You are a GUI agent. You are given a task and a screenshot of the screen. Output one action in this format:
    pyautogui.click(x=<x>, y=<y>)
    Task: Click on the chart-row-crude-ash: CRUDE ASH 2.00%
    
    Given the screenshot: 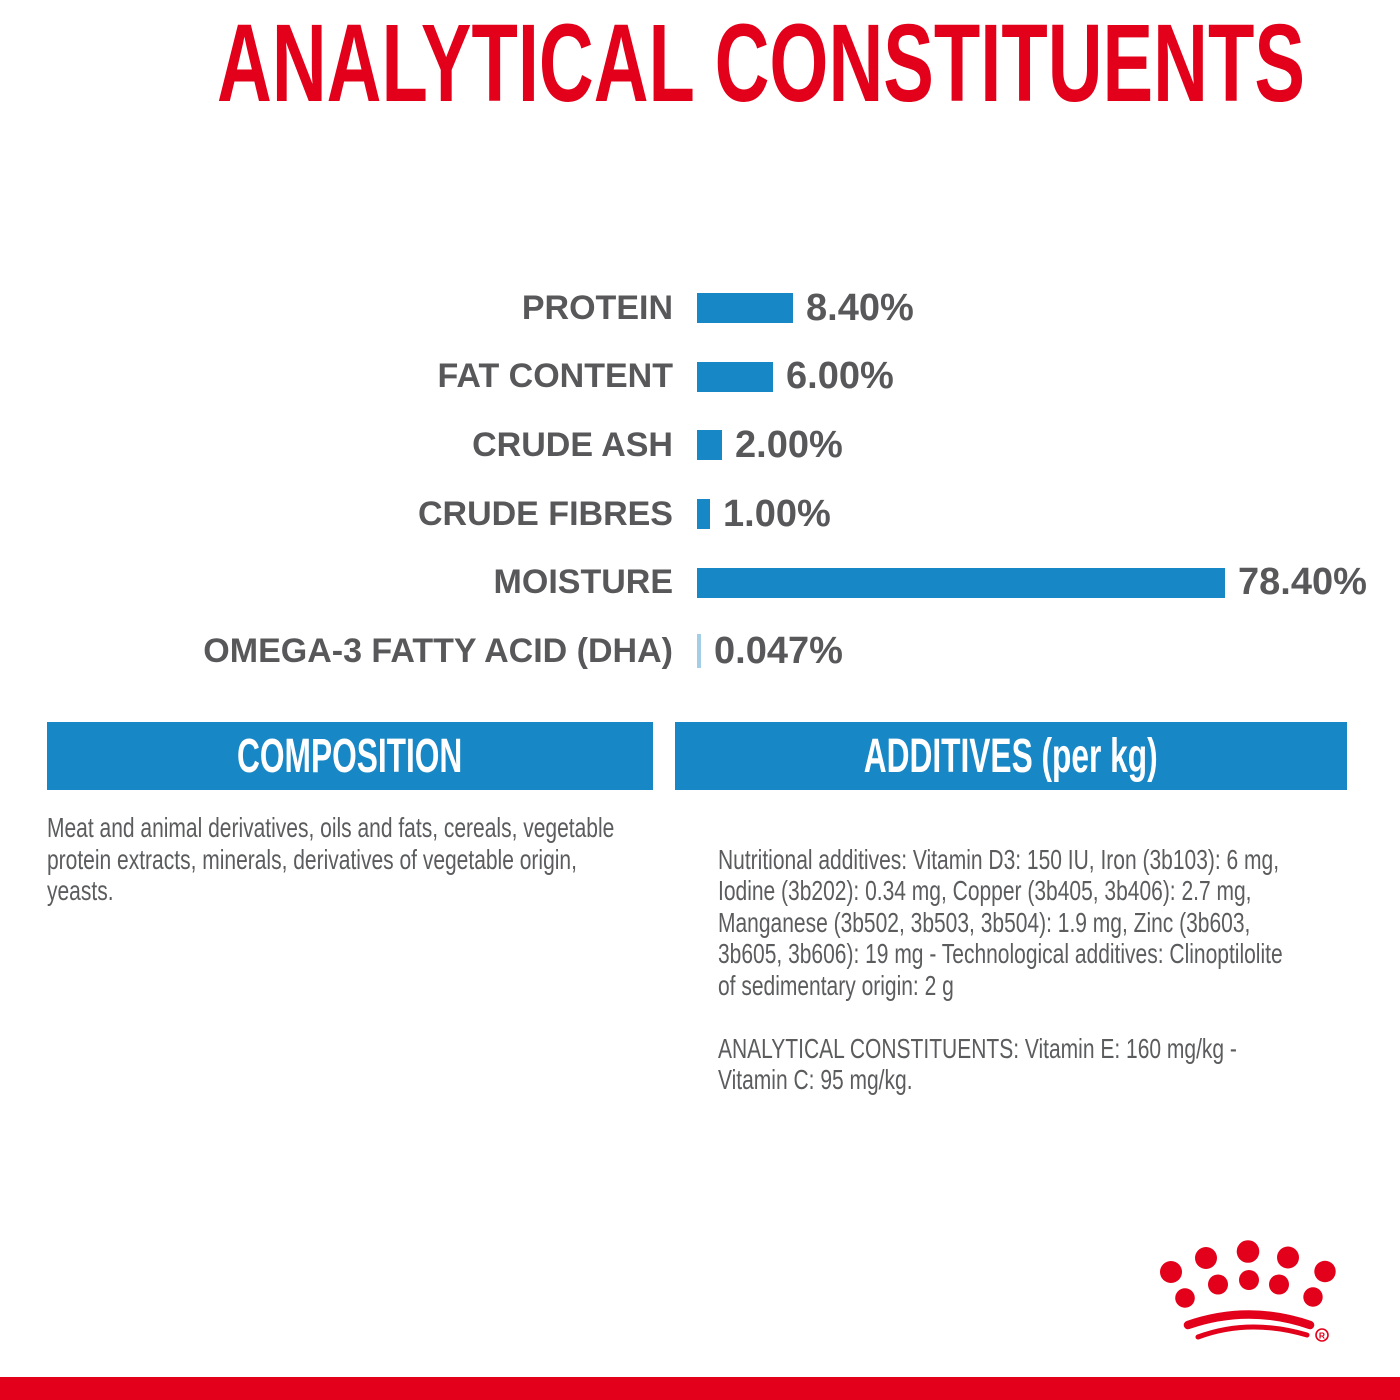 What is the action you would take?
    pyautogui.click(x=700, y=445)
    